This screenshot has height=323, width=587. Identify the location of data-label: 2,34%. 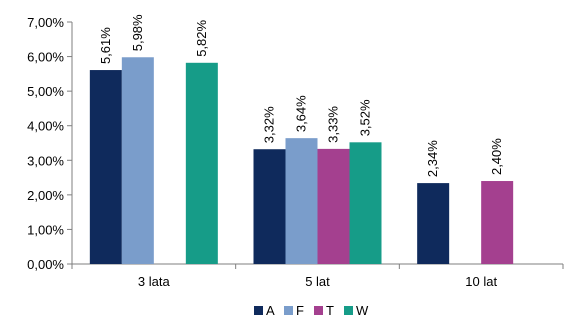
(432, 158).